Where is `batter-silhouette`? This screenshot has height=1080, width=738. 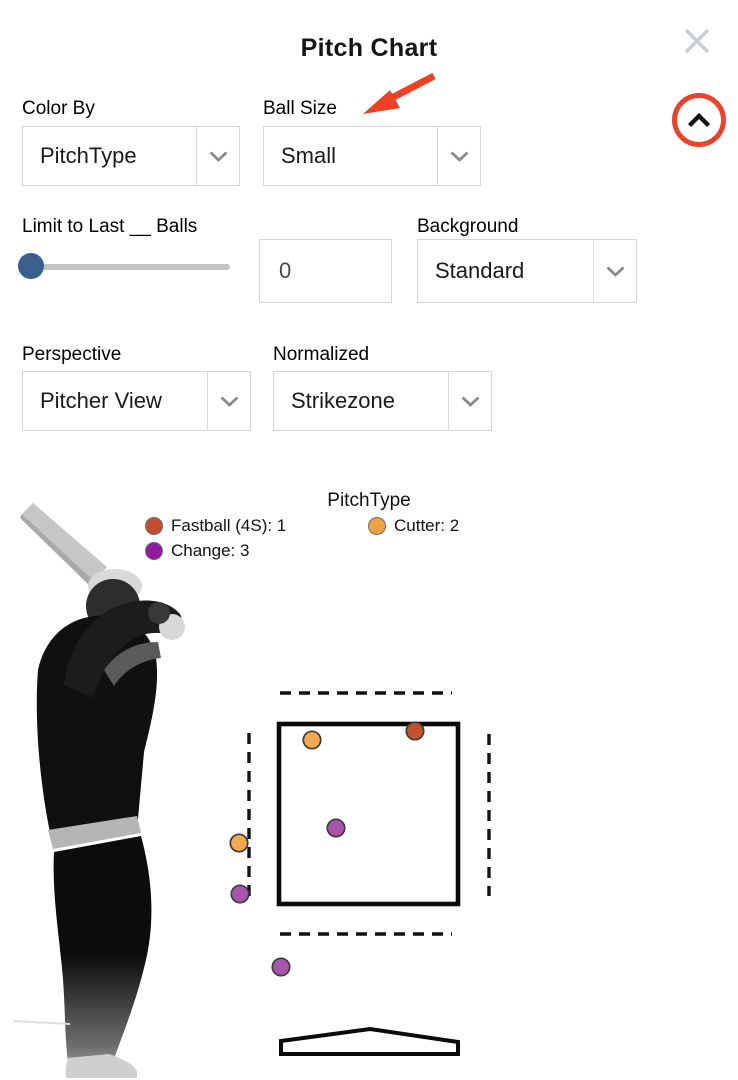
batter-silhouette is located at coordinates (99, 790).